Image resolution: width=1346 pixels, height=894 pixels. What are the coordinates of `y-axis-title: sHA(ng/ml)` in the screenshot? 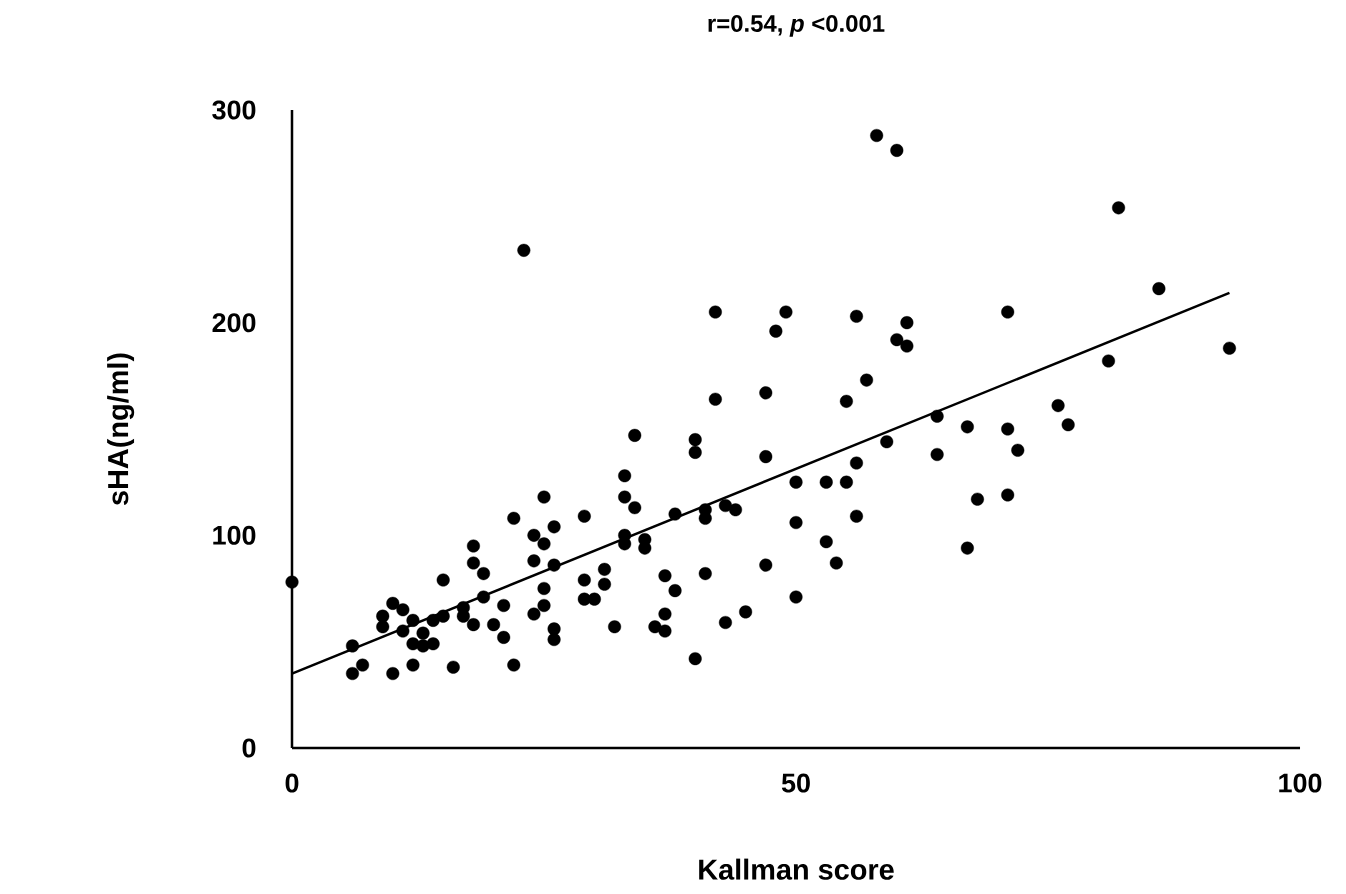 It's located at (121, 429).